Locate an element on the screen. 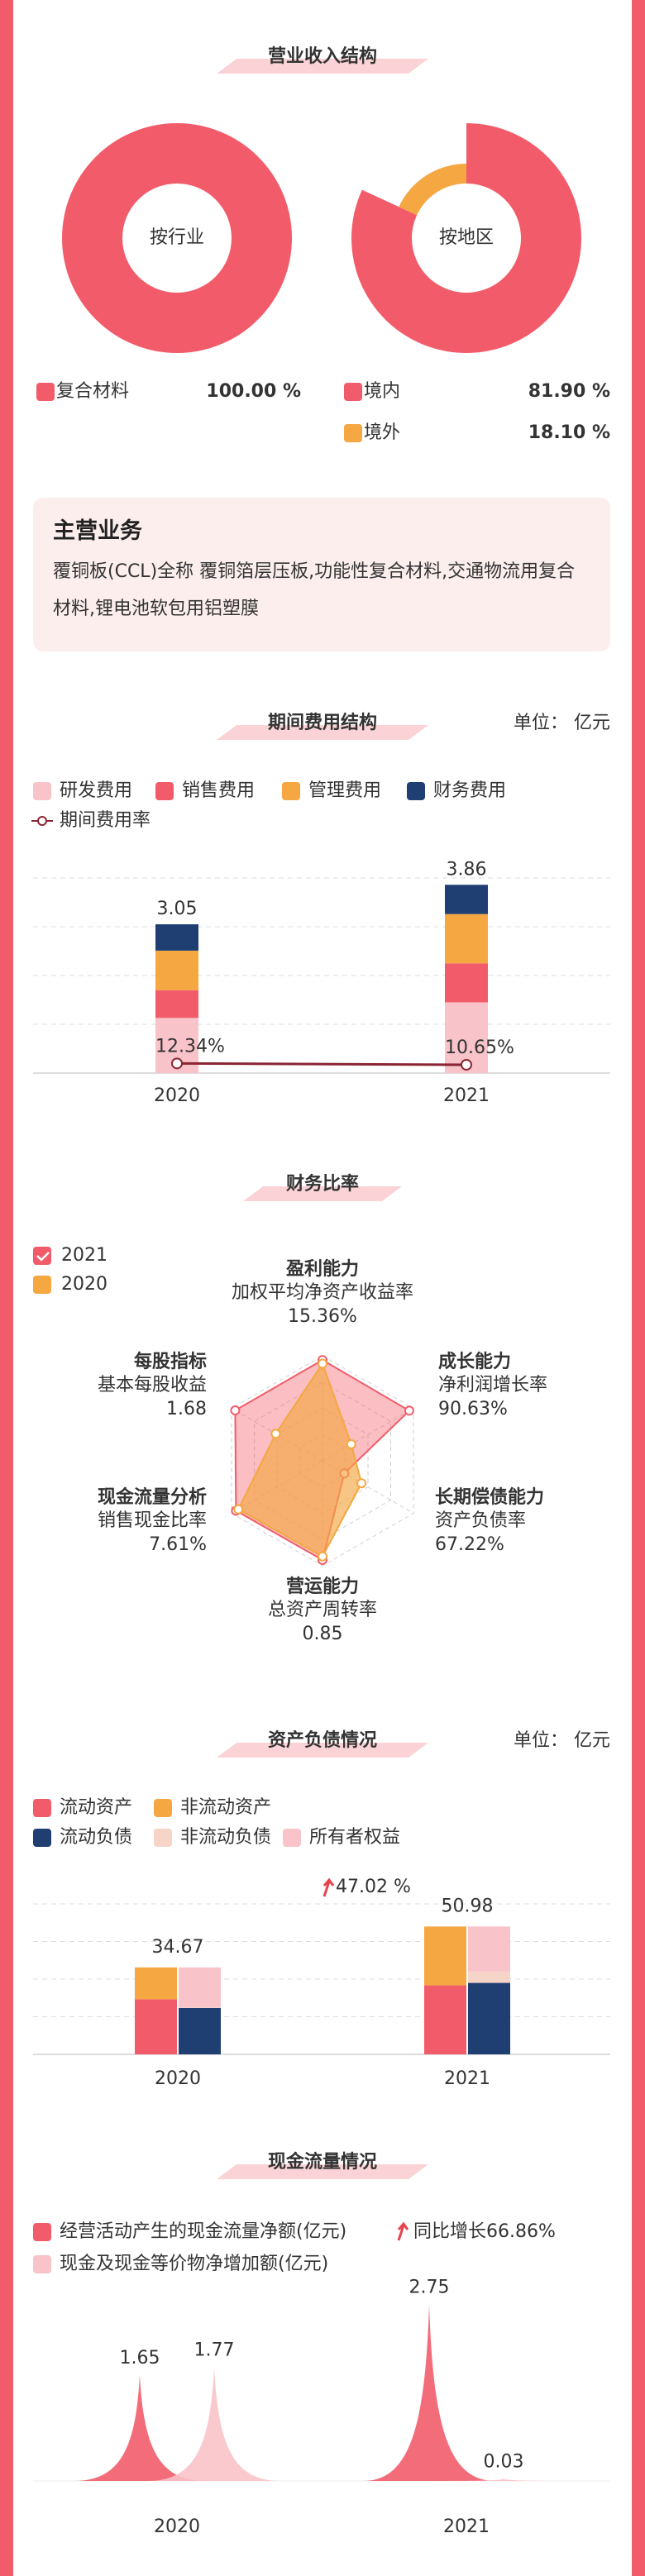 The width and height of the screenshot is (645, 2576). section-title: 现金流量情况 is located at coordinates (322, 2162).